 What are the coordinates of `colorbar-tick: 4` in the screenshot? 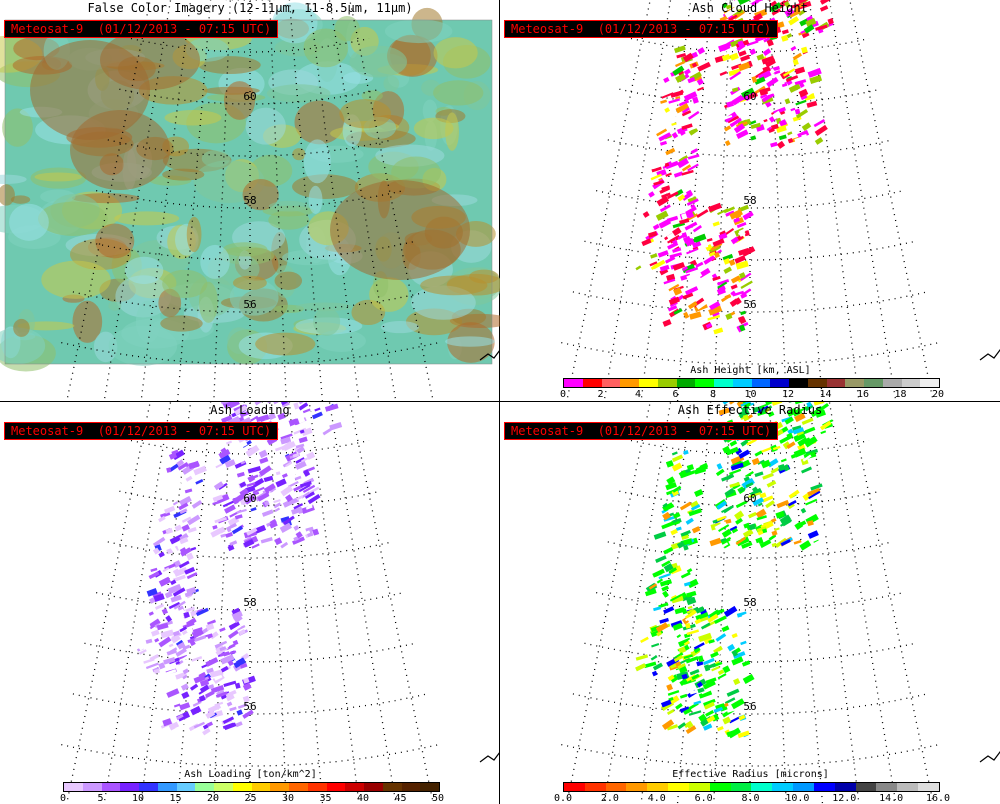 It's located at (638, 394).